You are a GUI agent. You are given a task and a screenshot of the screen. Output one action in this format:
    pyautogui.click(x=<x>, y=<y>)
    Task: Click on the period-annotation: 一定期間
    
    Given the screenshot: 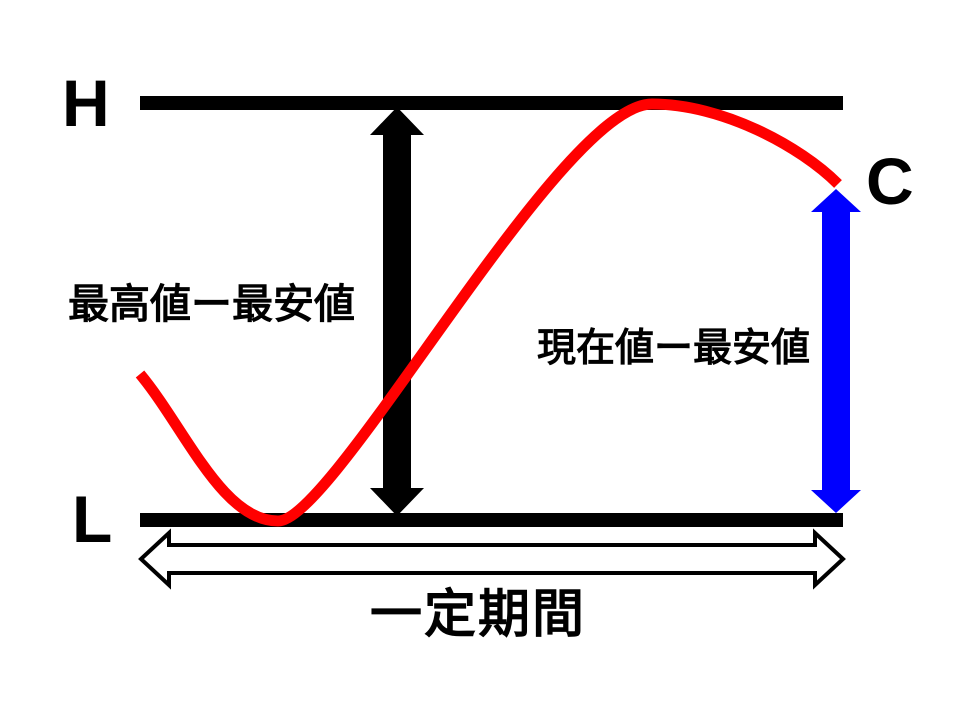 What is the action you would take?
    pyautogui.click(x=477, y=615)
    